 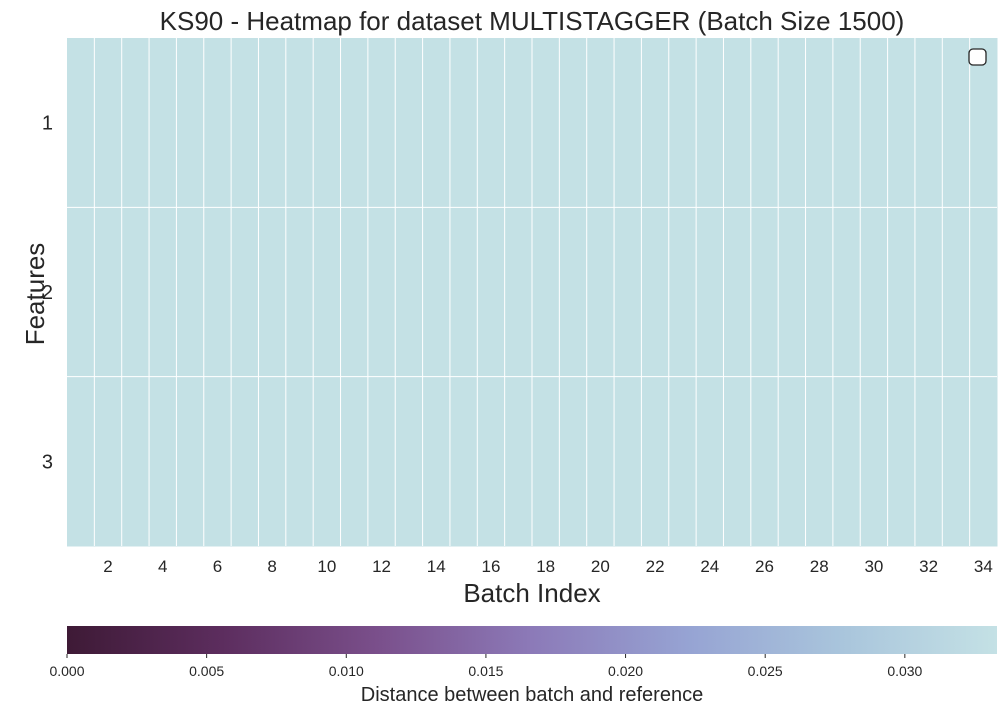 I want to click on x-tick-label: 26, so click(x=764, y=566).